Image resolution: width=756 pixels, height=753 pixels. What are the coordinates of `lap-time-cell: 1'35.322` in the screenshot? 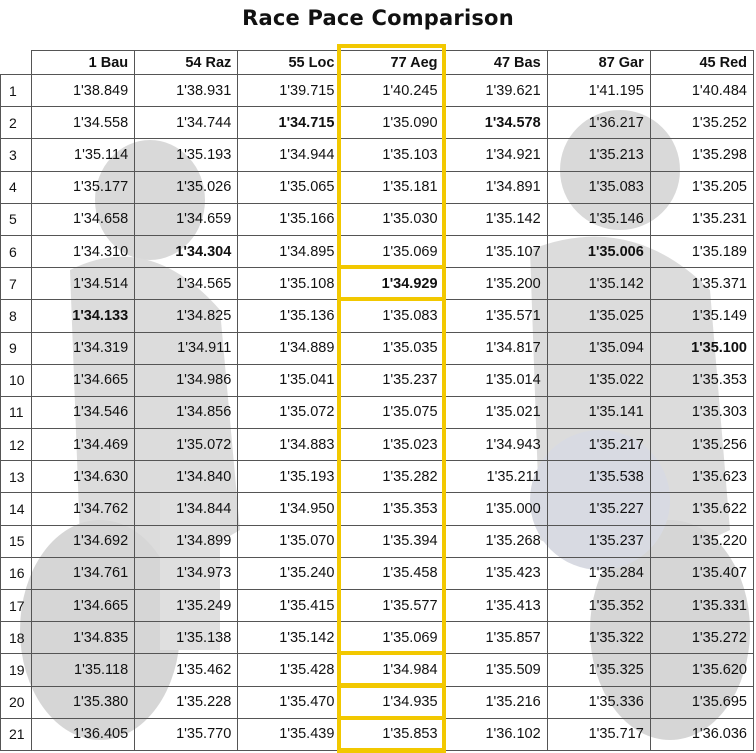 It's located at (598, 638).